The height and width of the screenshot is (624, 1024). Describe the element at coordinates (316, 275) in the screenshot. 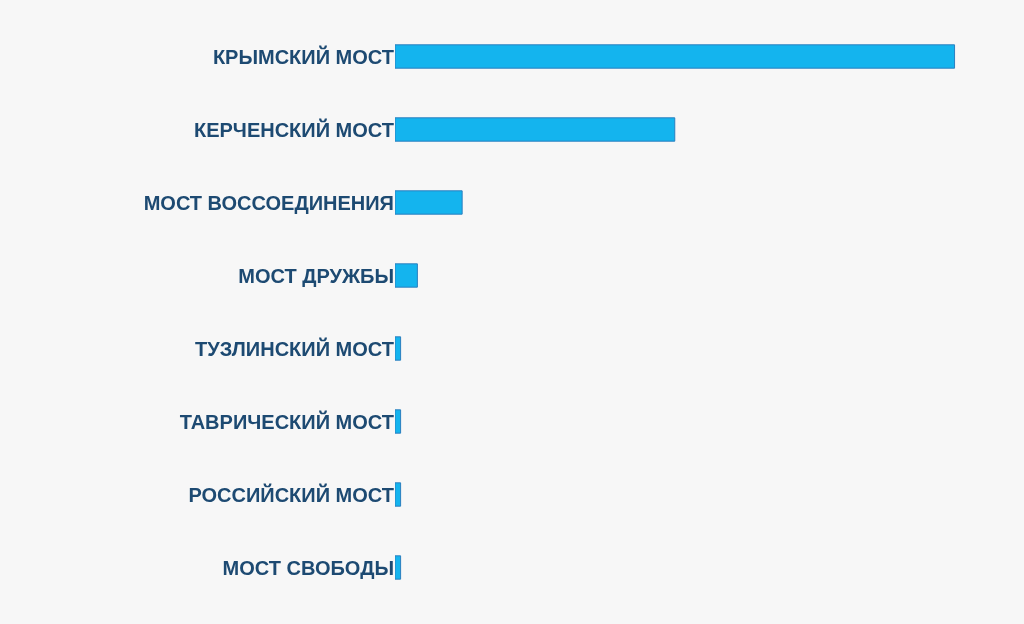

I see `y-tick-label: МОСТ ДРУЖБЫ` at that location.